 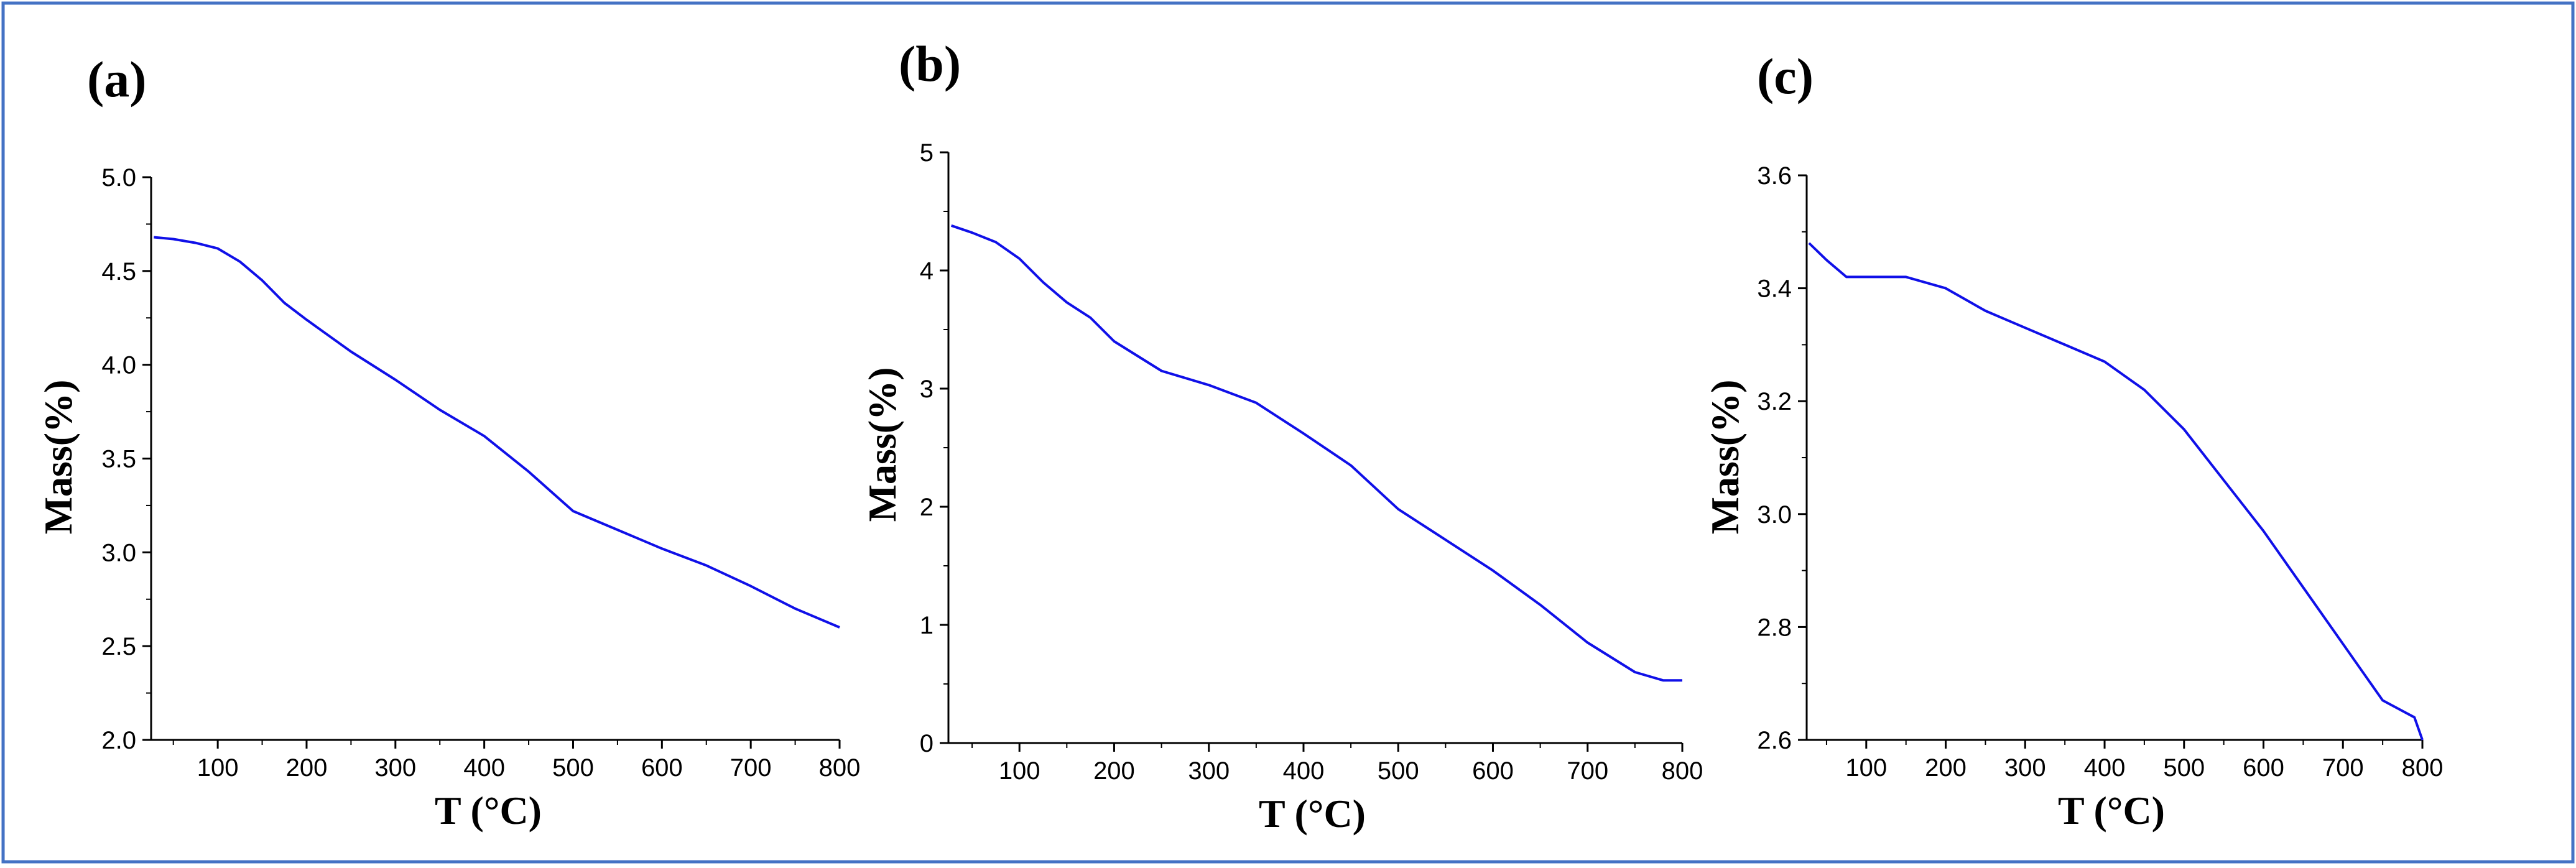 I want to click on x-tick-label-a: 300, so click(x=395, y=768).